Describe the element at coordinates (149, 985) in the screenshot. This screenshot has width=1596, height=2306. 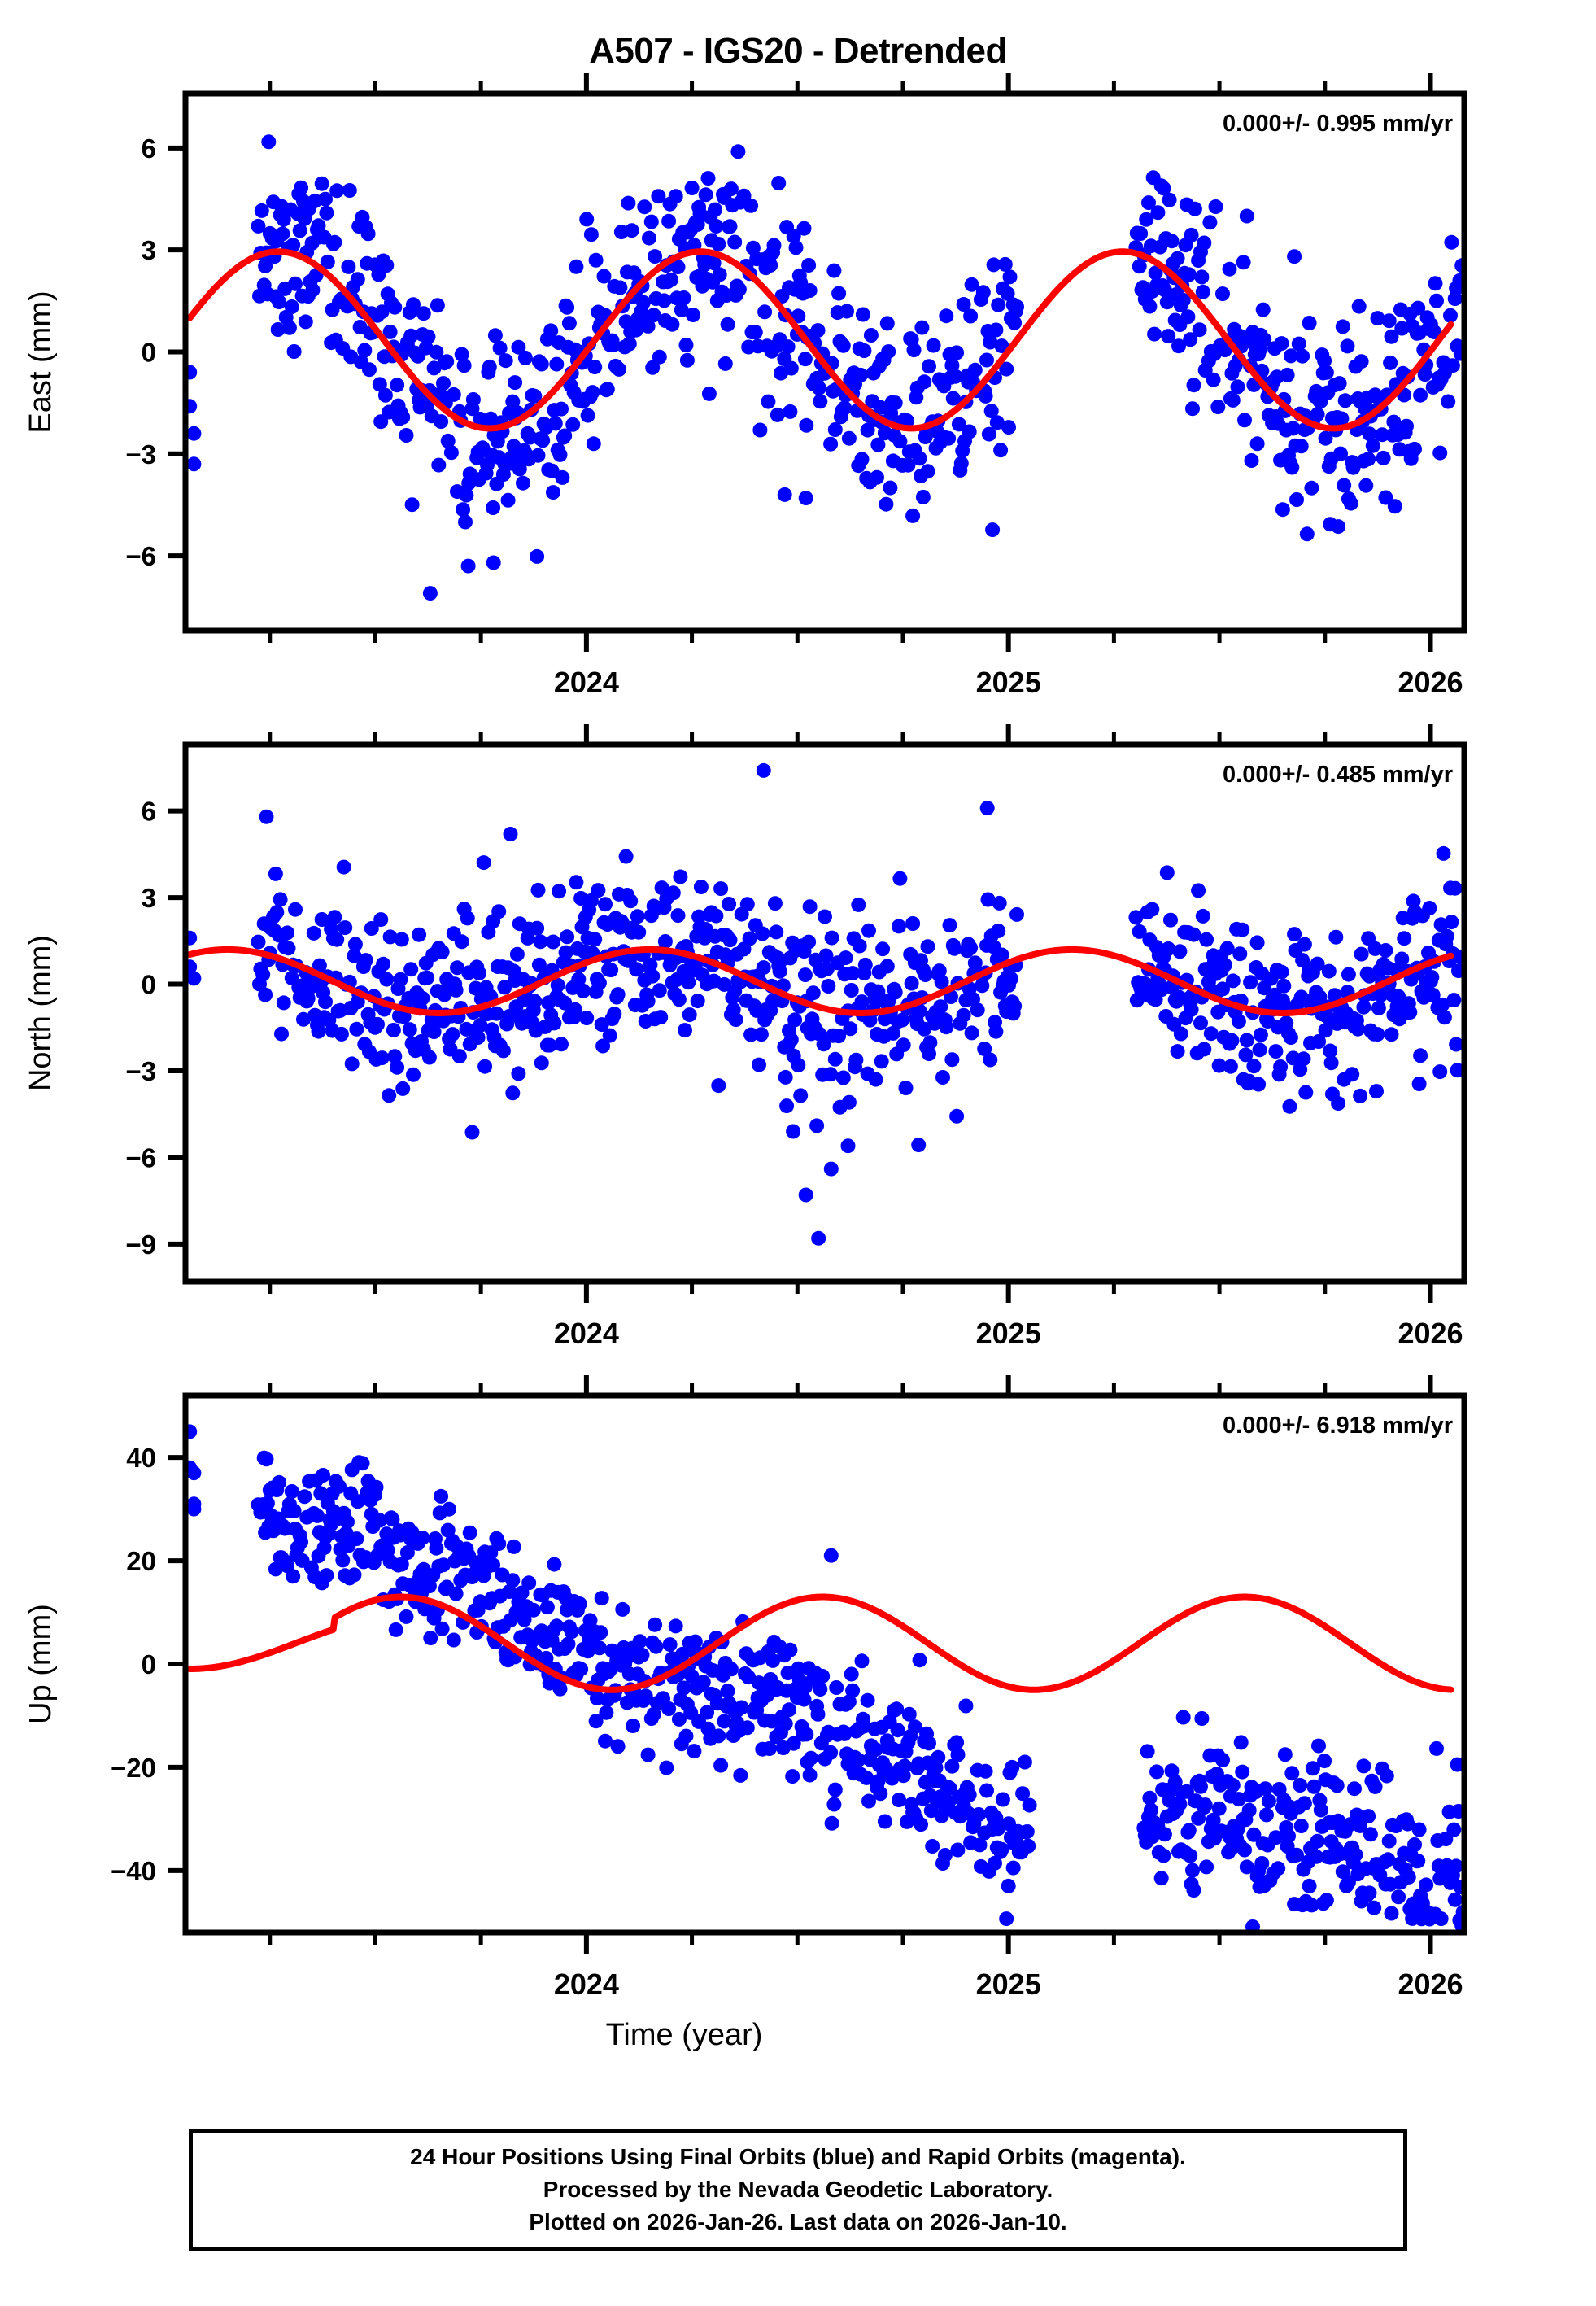
I see `y-tick-label: 0` at that location.